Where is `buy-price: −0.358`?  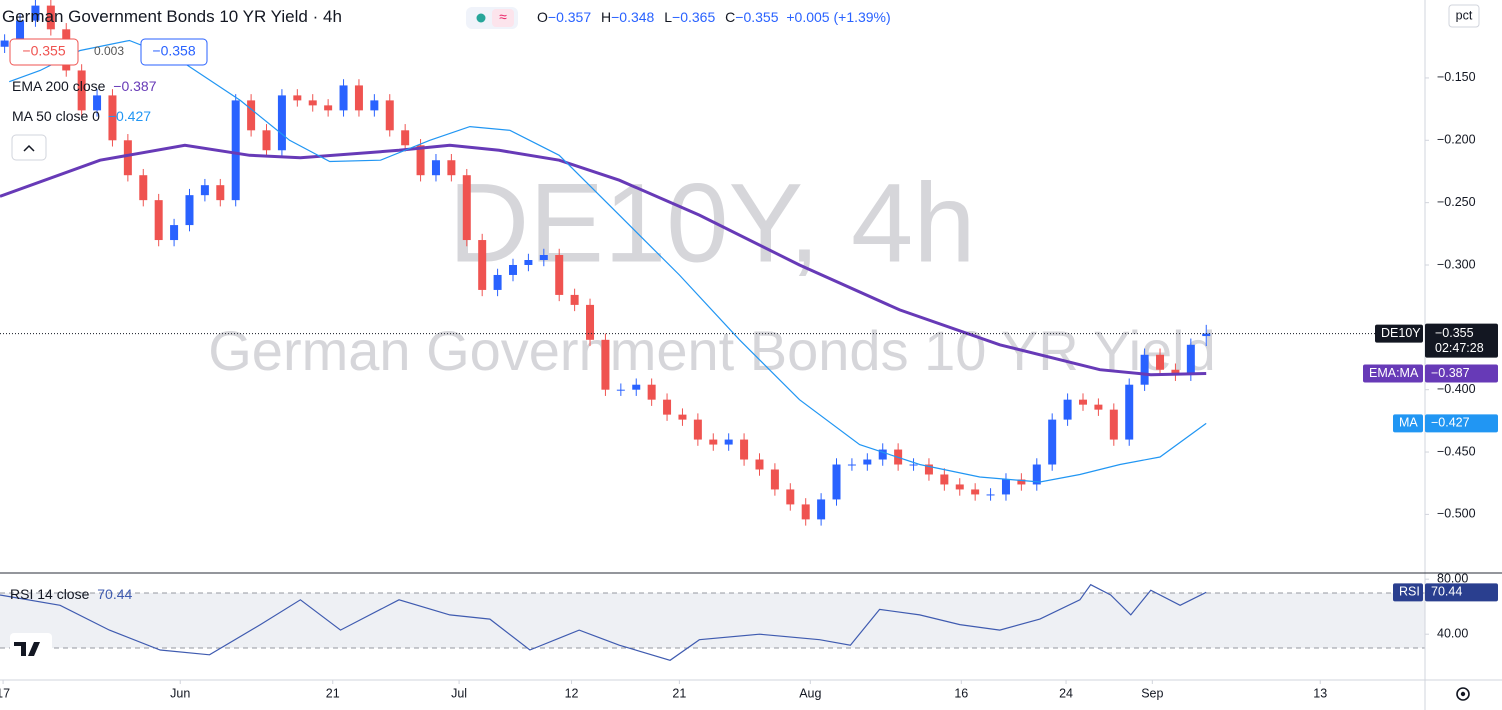
buy-price: −0.358 is located at coordinates (173, 51).